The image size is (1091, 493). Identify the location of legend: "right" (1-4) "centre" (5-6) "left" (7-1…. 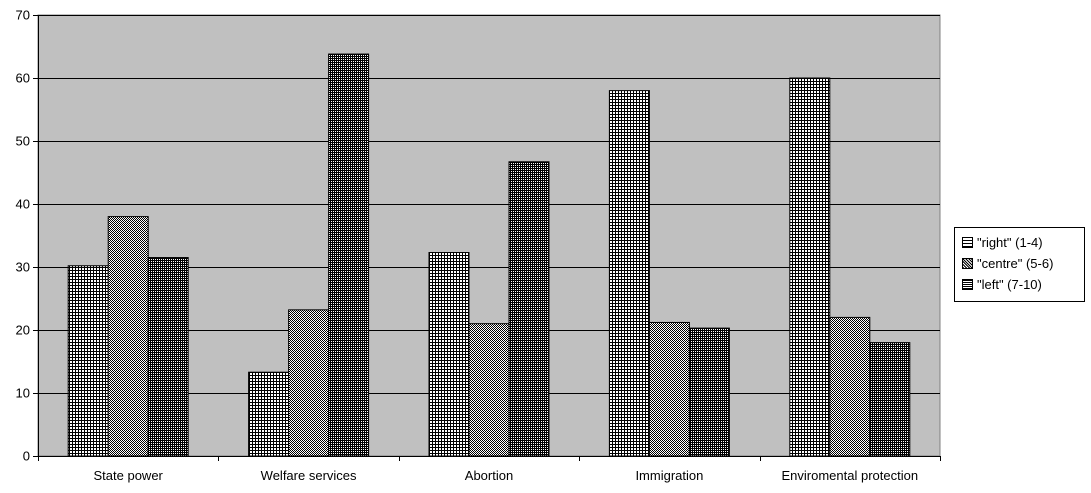
(1019, 264).